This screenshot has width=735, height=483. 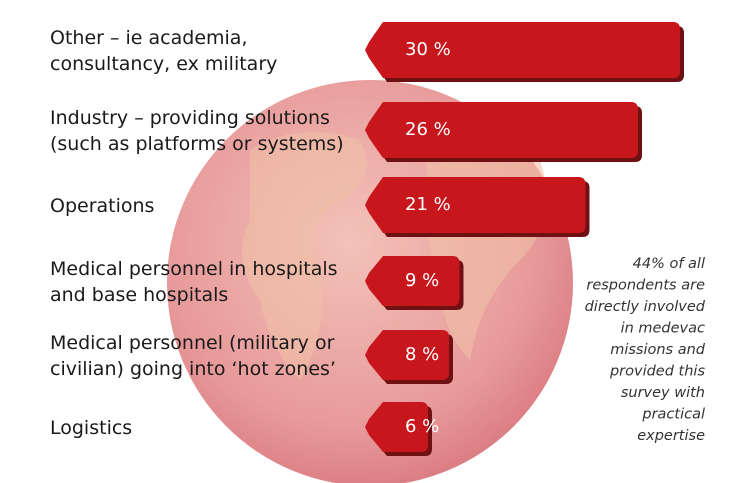 What do you see at coordinates (422, 280) in the screenshot?
I see `value-label: 9 %` at bounding box center [422, 280].